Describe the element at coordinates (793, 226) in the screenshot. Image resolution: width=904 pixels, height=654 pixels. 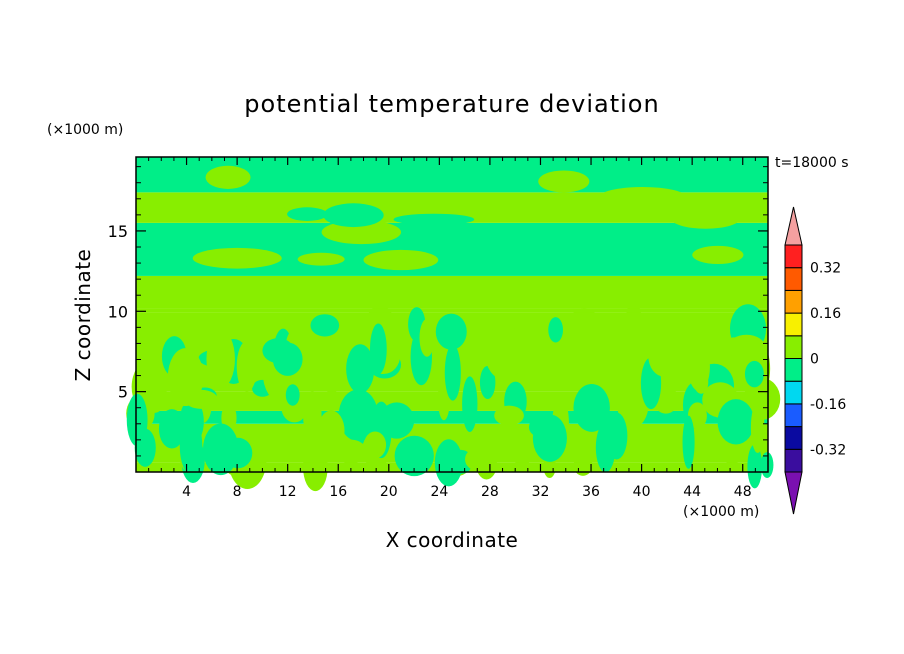
I see `colorbar-over-triangle` at that location.